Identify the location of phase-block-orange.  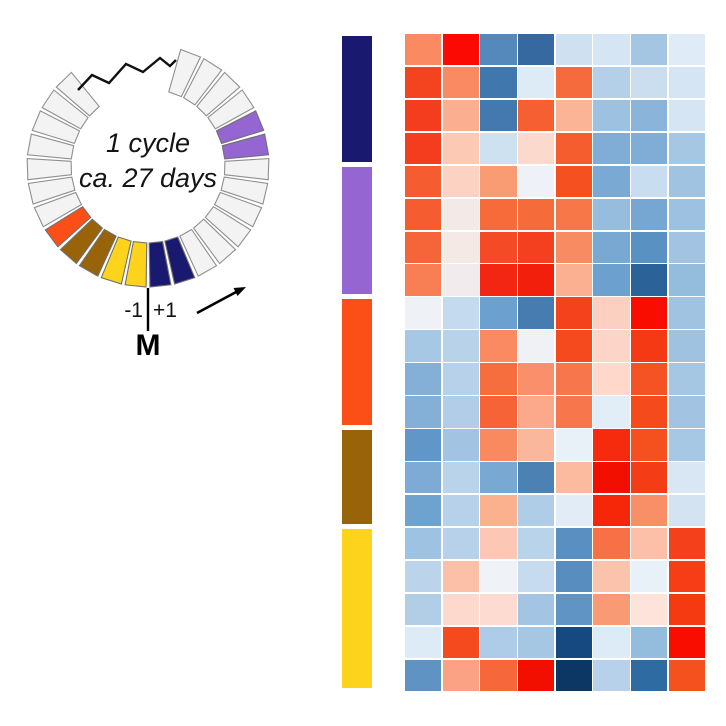
(357, 362).